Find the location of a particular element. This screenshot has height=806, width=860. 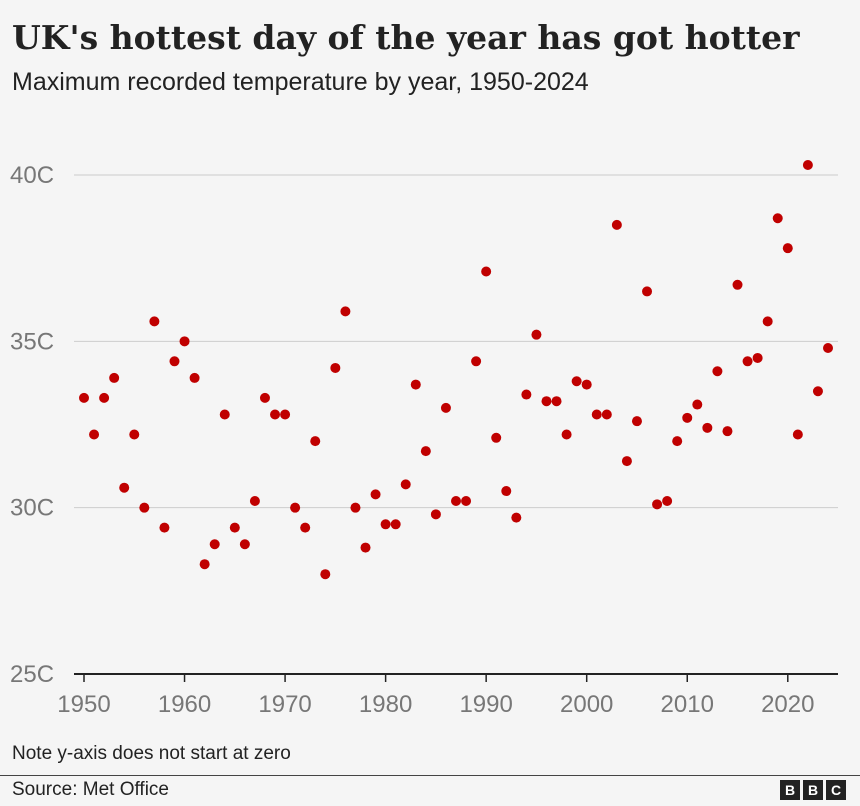

x-tick-label: 1960 is located at coordinates (184, 704).